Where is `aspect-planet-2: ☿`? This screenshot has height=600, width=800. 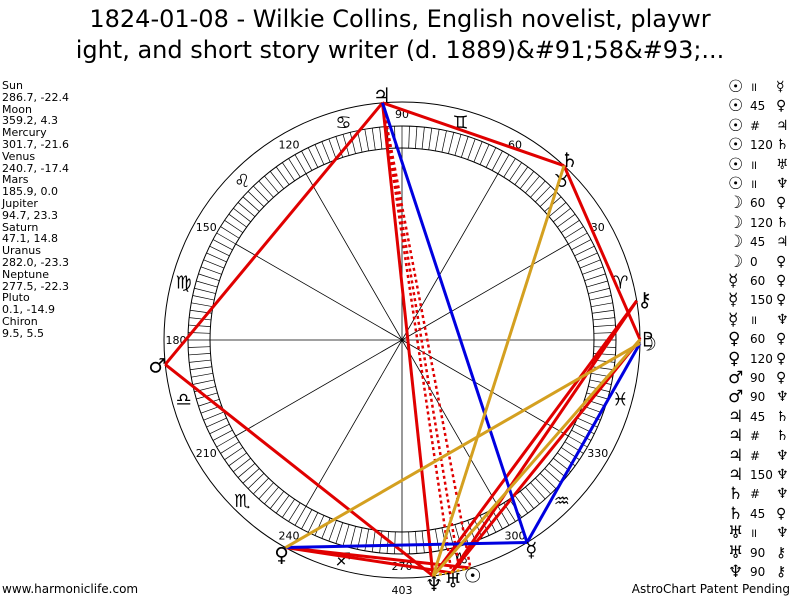
aspect-planet-2: ☿ is located at coordinates (780, 87).